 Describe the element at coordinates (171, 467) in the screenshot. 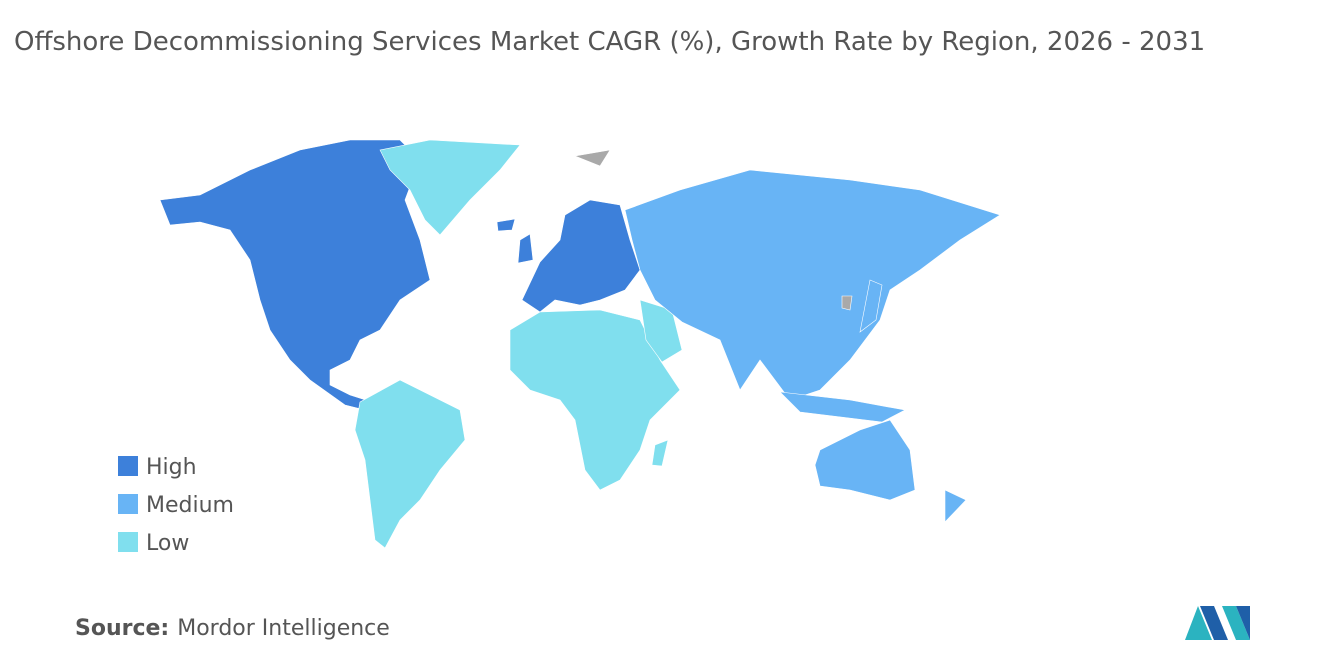

I see `legend-label: High` at that location.